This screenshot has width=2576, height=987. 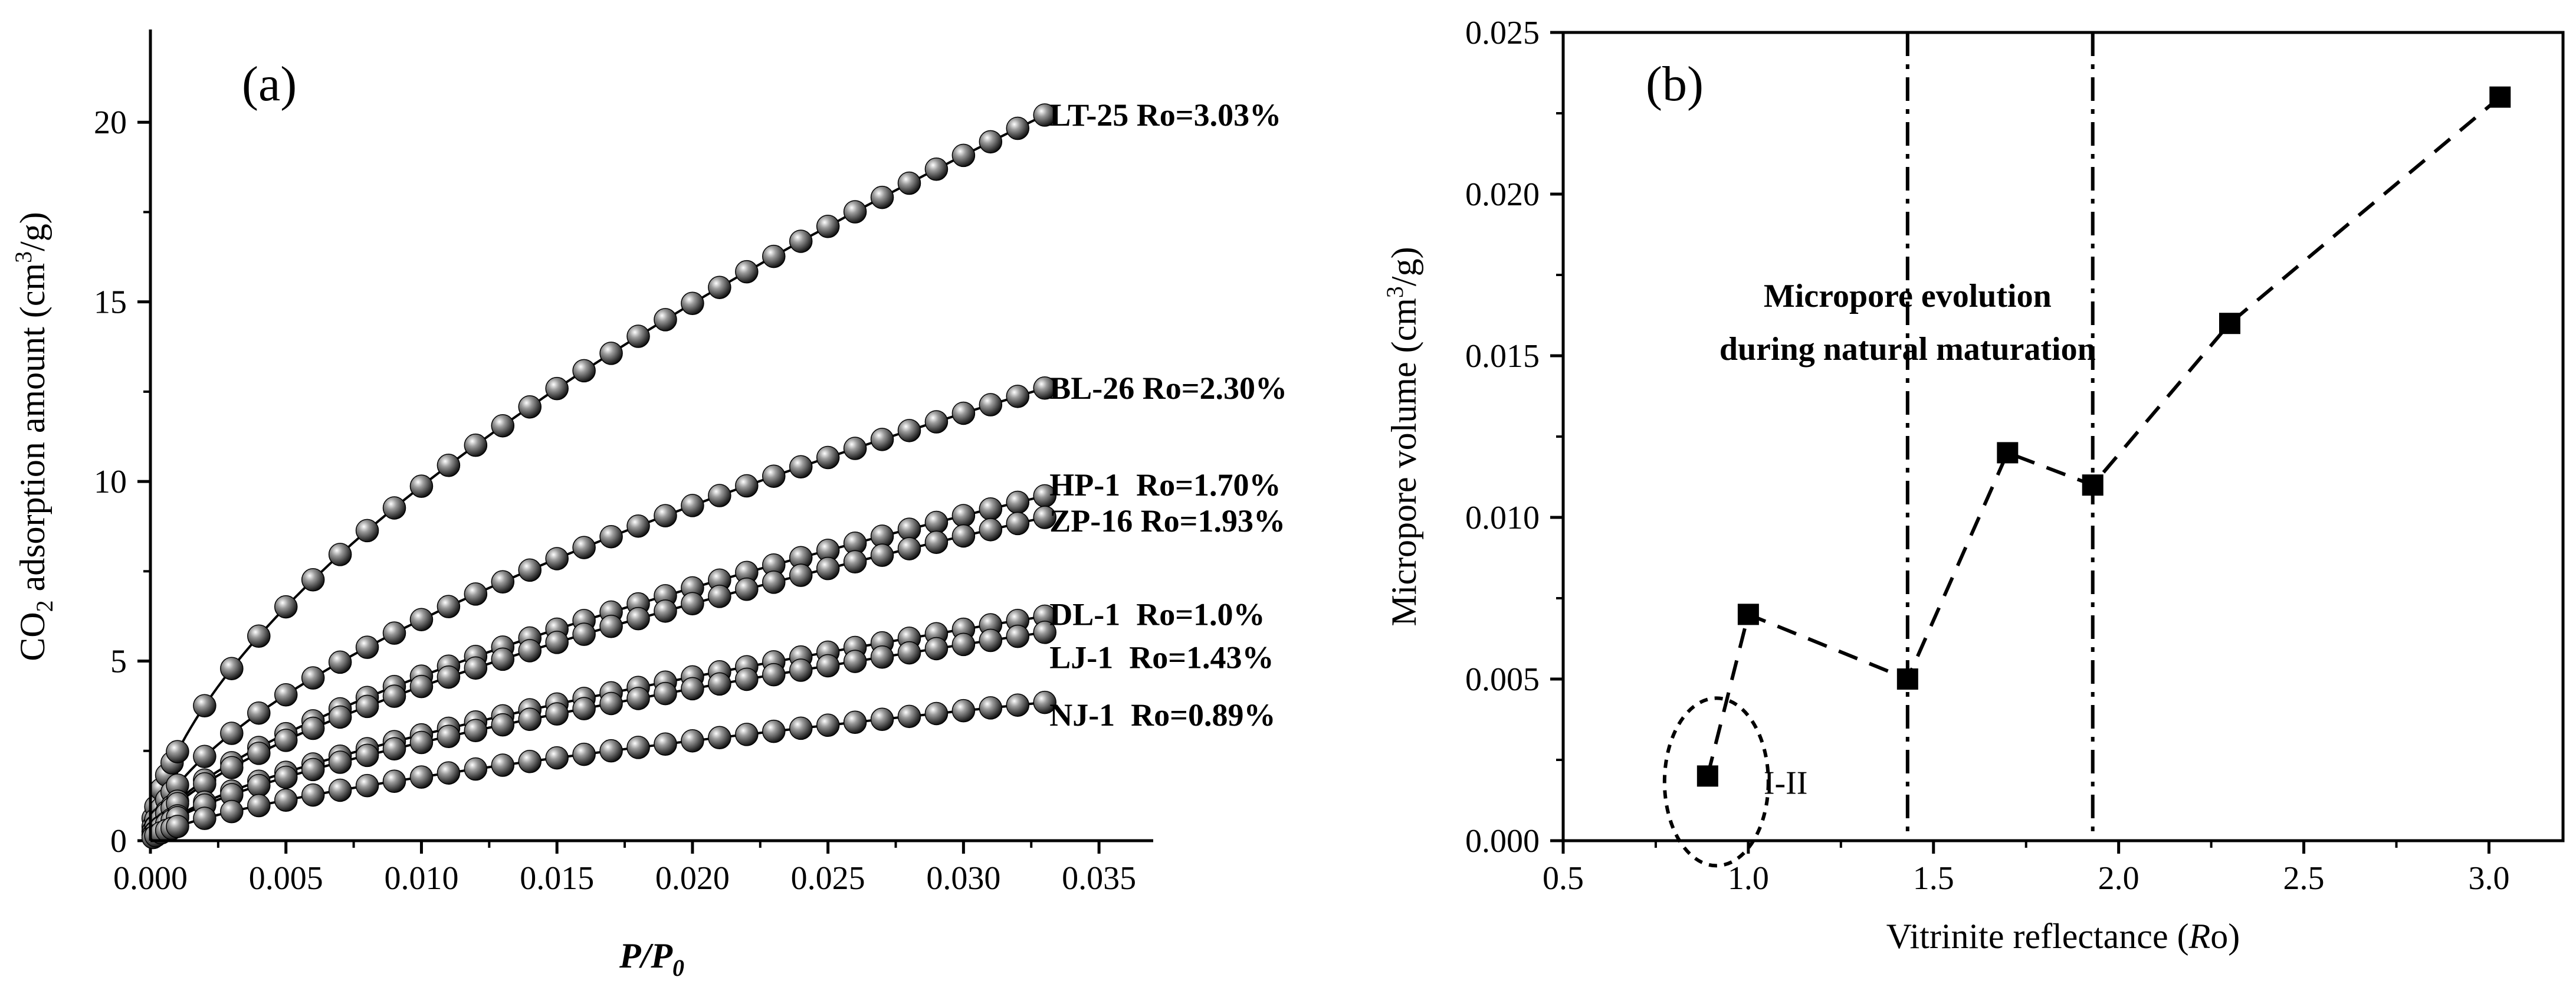 What do you see at coordinates (118, 841) in the screenshot?
I see `y-tick-label: 0` at bounding box center [118, 841].